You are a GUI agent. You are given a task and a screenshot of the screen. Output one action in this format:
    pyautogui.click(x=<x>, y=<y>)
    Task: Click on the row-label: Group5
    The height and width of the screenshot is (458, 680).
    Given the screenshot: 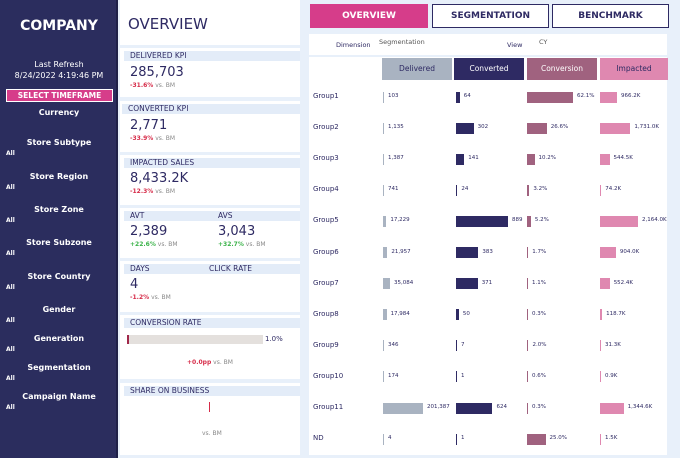 What is the action you would take?
    pyautogui.click(x=326, y=220)
    